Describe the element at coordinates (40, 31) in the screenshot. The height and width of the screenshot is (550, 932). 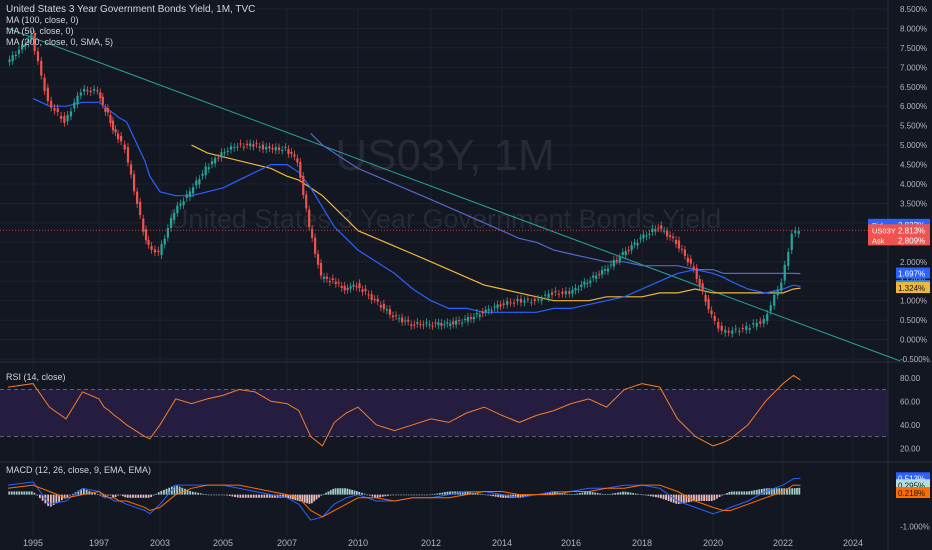
I see `indicator-ma50: MA (50, close, 0)` at that location.